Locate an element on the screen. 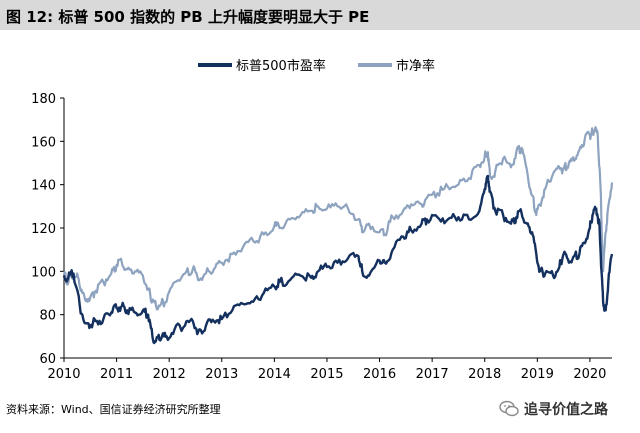 The height and width of the screenshot is (433, 640). title-bar: 图 12: 标普 500 指数的 PB 上升幅度要明显大于 PE is located at coordinates (320, 15).